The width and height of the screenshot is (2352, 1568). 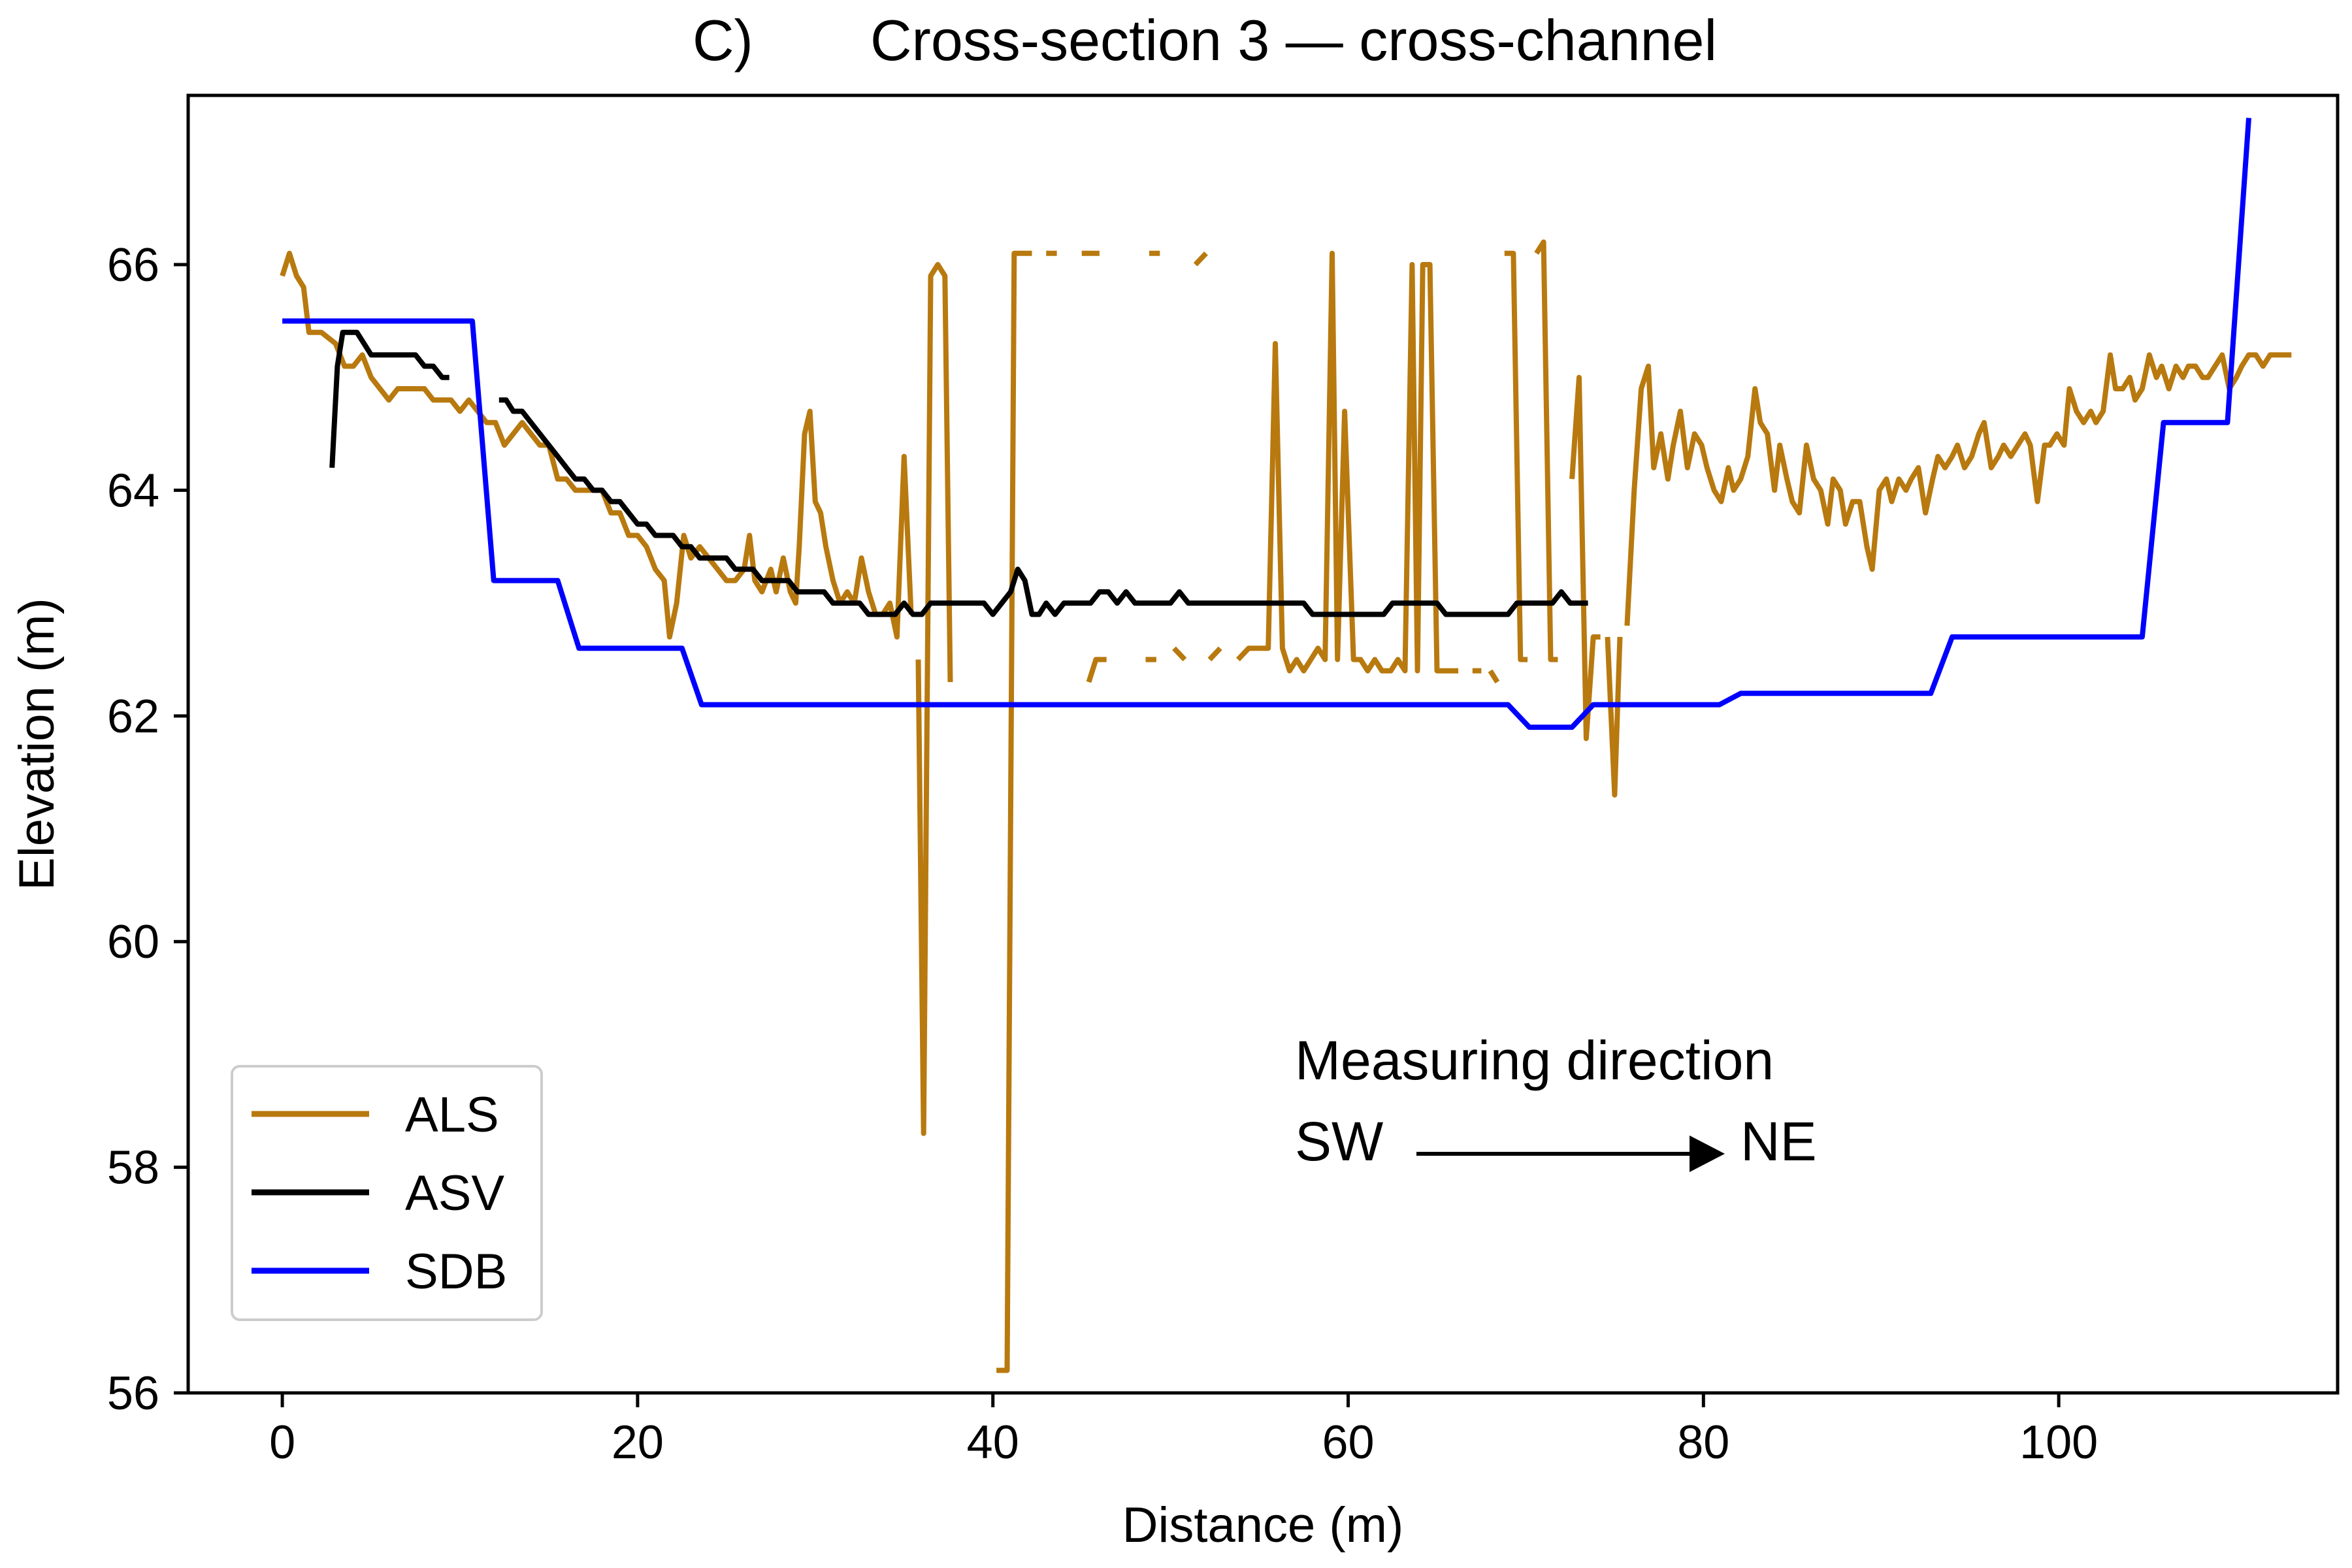 What do you see at coordinates (1556, 1101) in the screenshot?
I see `measuring-direction-annotation: Measuring direction SW NE` at bounding box center [1556, 1101].